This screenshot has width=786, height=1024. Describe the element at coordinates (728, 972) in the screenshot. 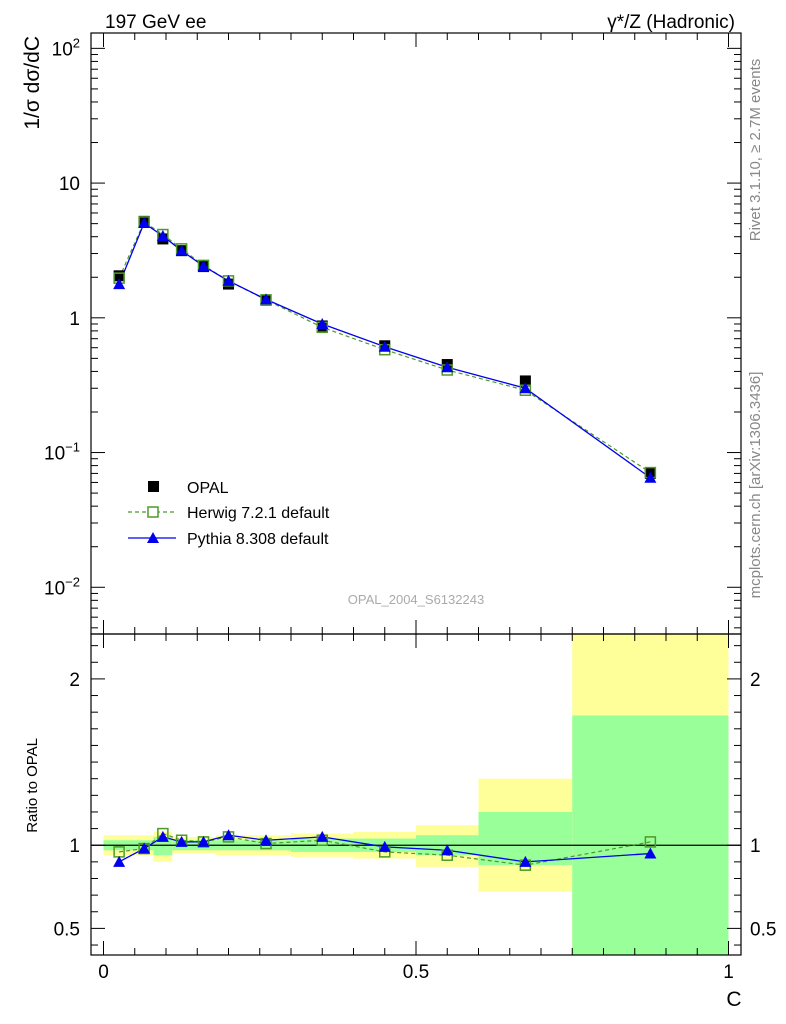

I see `x-tick-label: 1` at that location.